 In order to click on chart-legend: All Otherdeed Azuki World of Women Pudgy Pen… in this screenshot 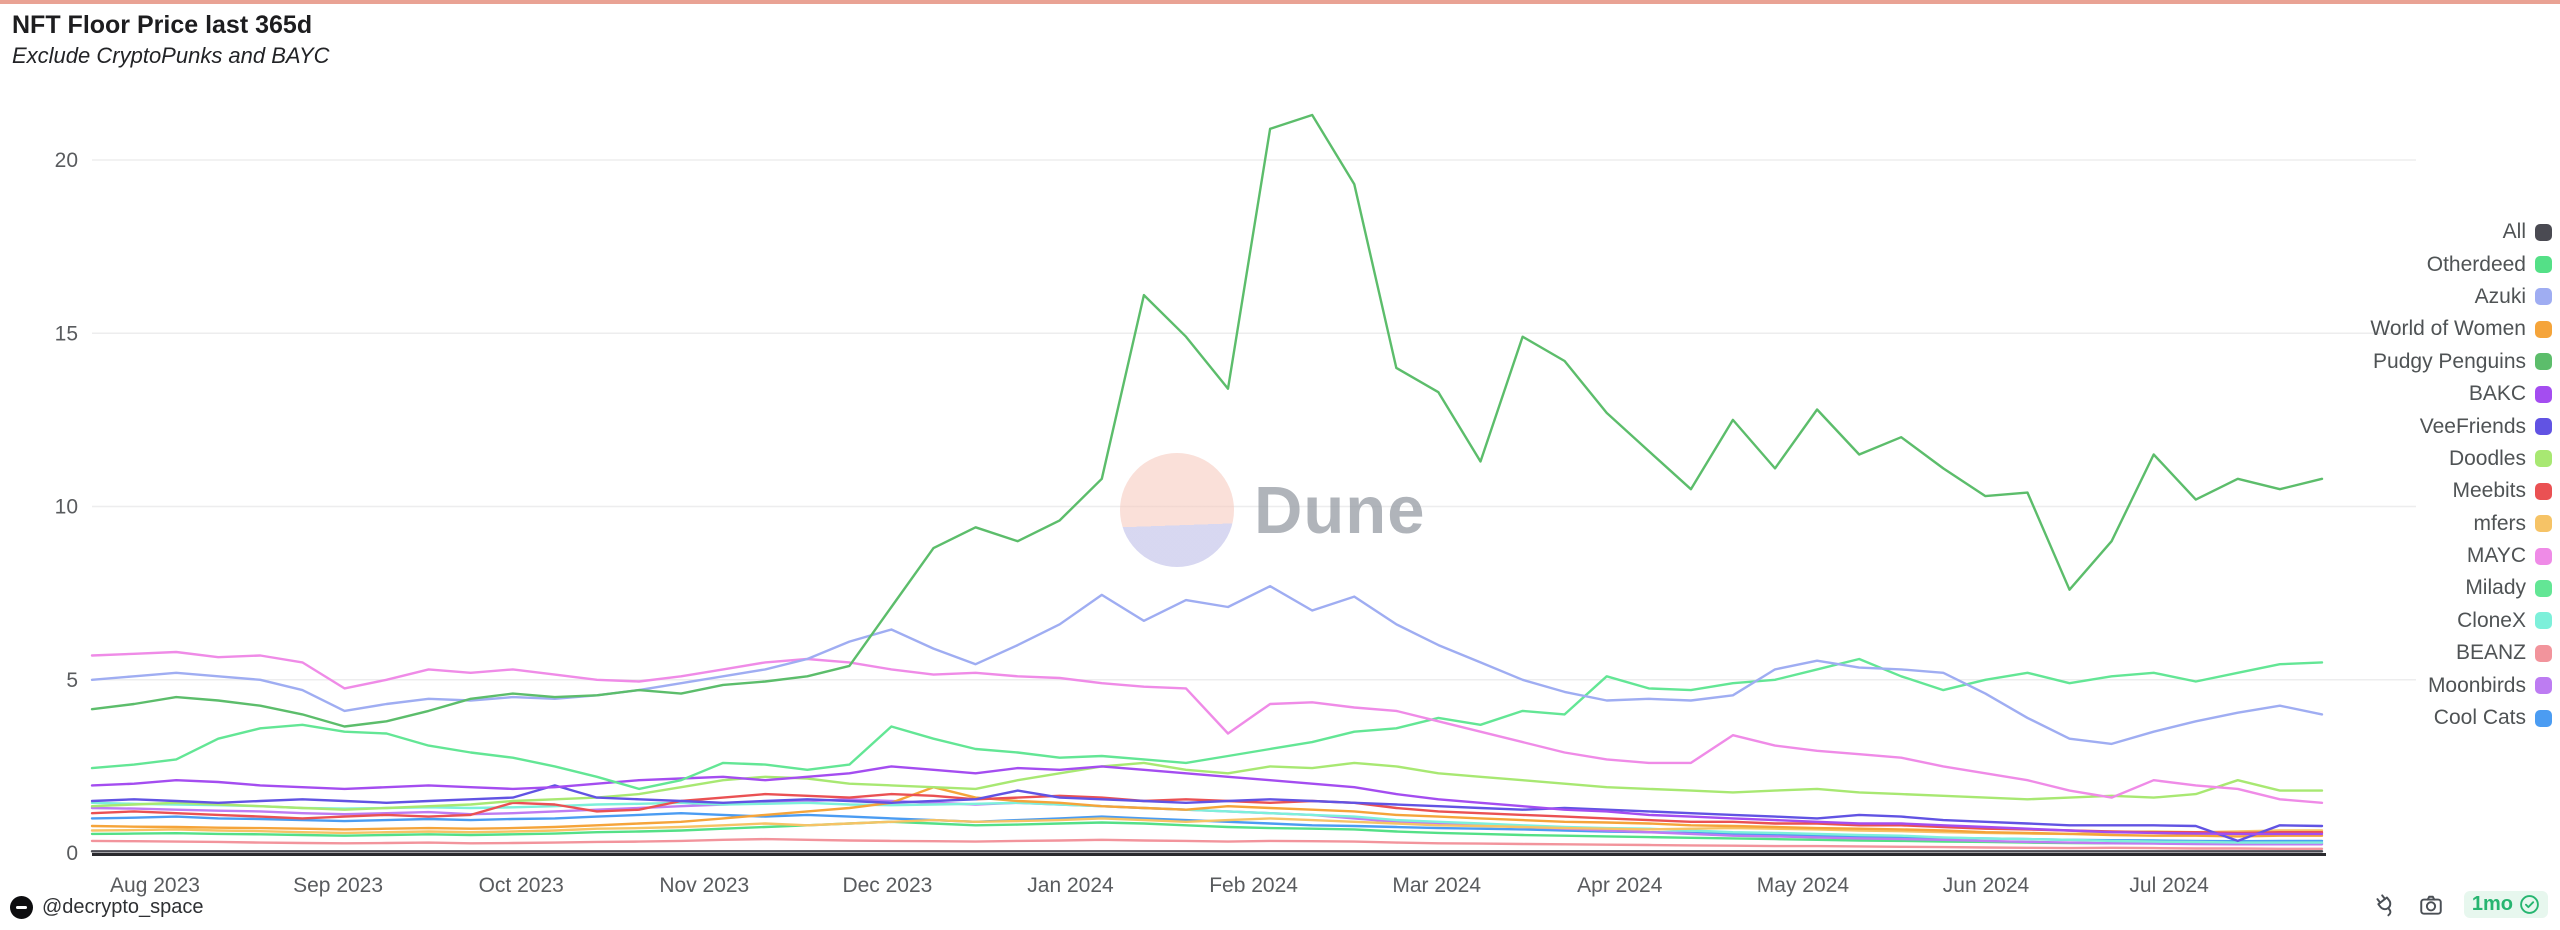, I will do `click(2461, 475)`.